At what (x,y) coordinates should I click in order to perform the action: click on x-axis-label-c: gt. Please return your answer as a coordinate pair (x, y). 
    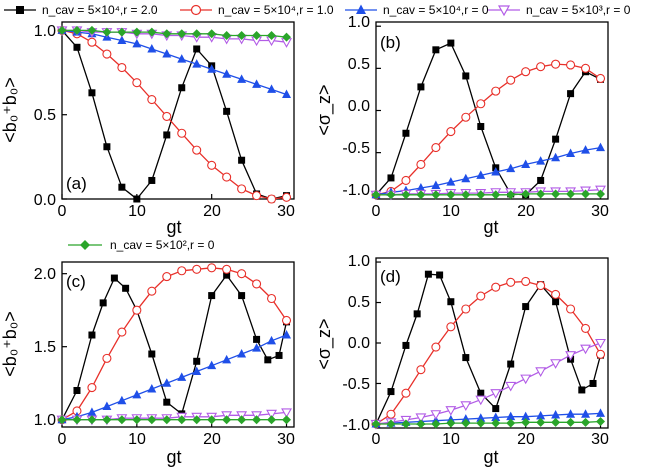
    Looking at the image, I should click on (173, 457).